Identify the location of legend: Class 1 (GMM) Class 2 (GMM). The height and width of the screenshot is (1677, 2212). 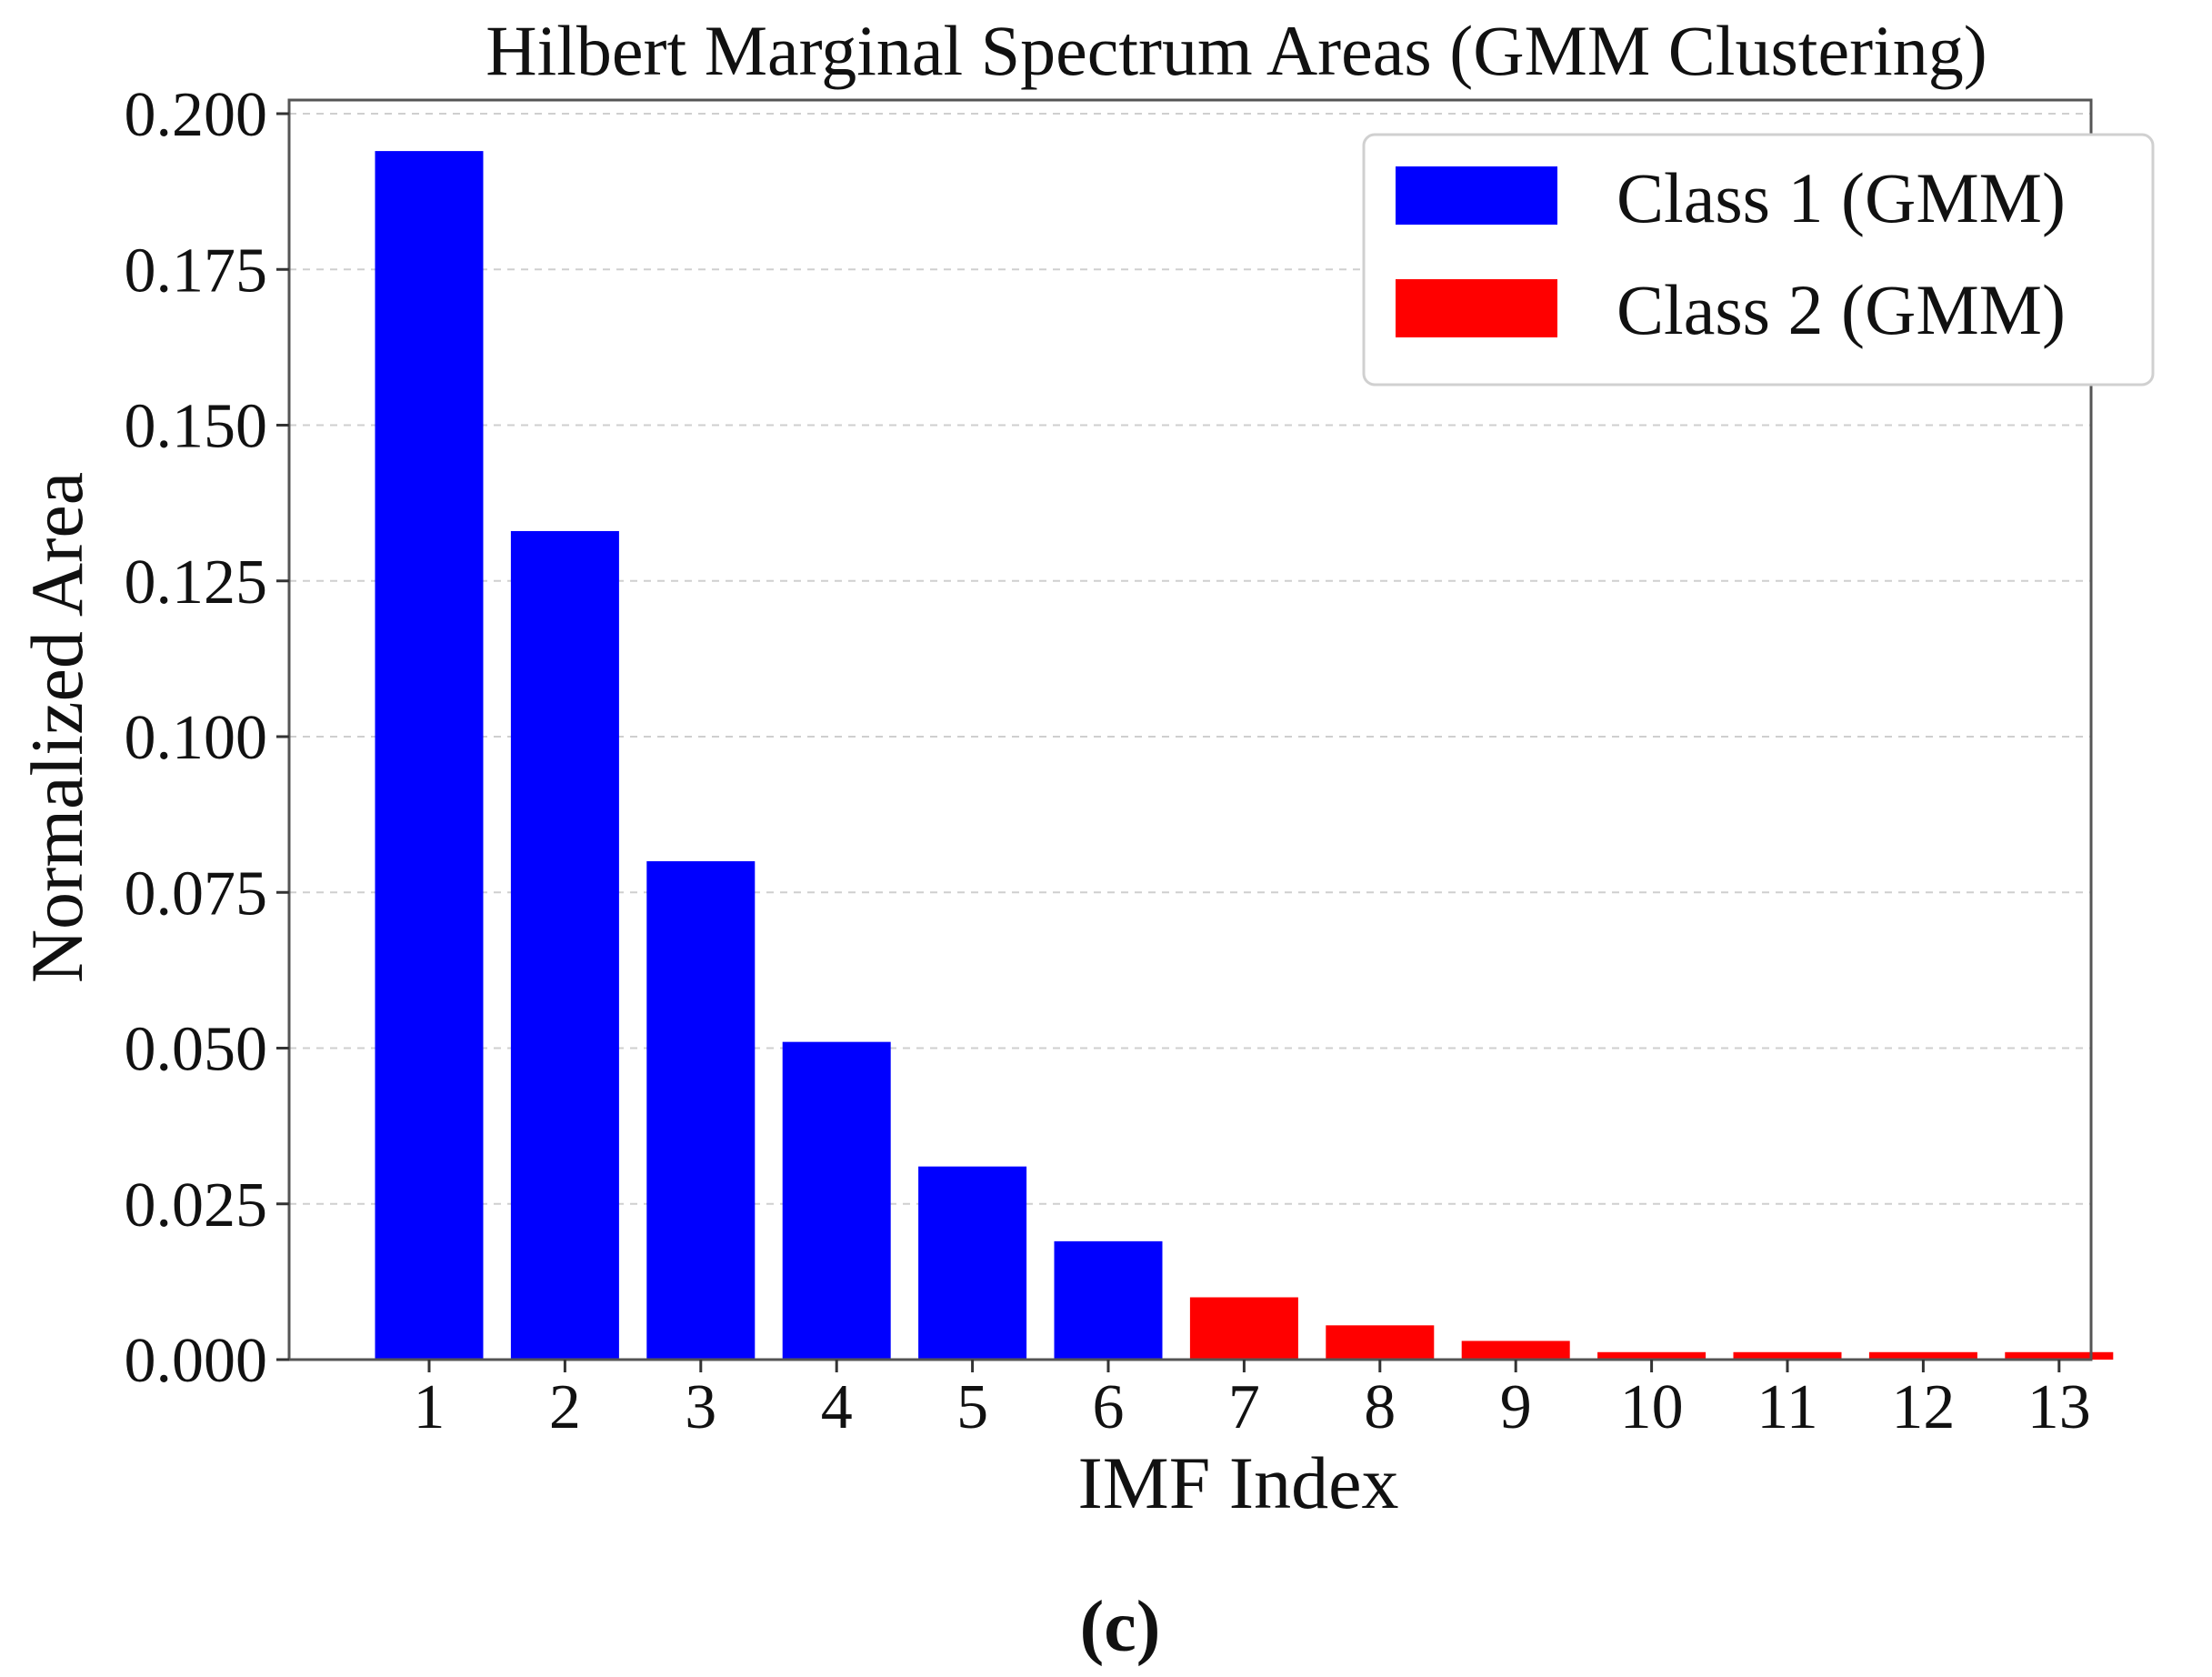
(1758, 260).